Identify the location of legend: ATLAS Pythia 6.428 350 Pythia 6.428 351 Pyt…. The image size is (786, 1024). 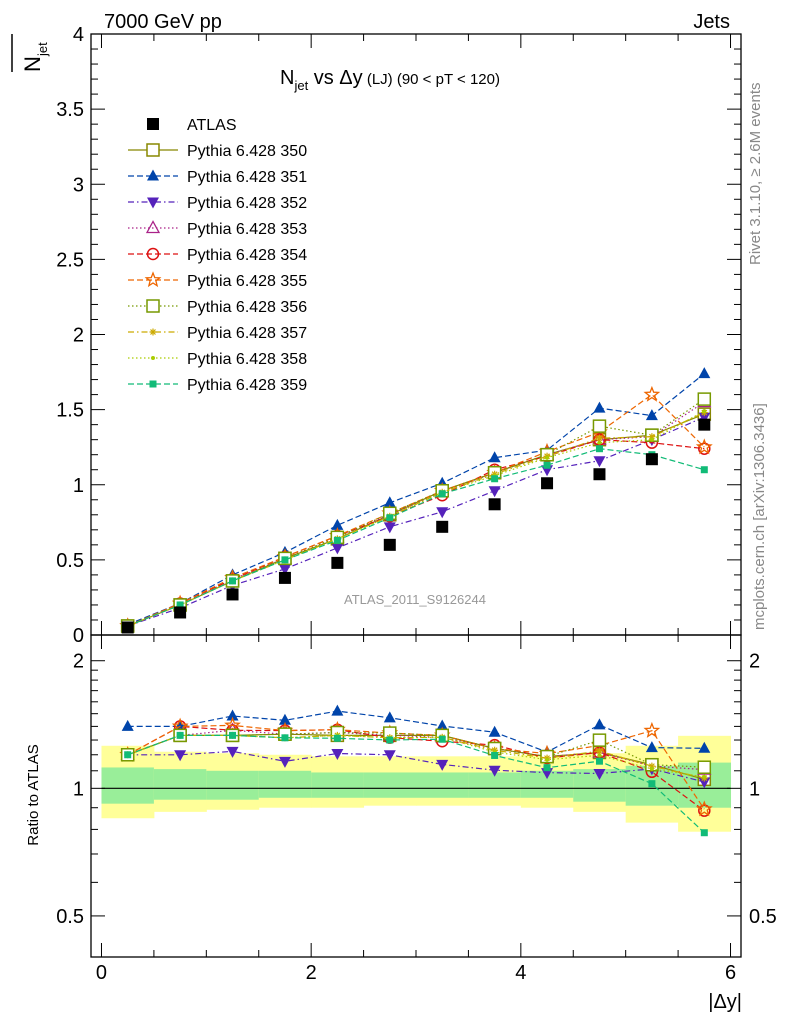
(217, 255).